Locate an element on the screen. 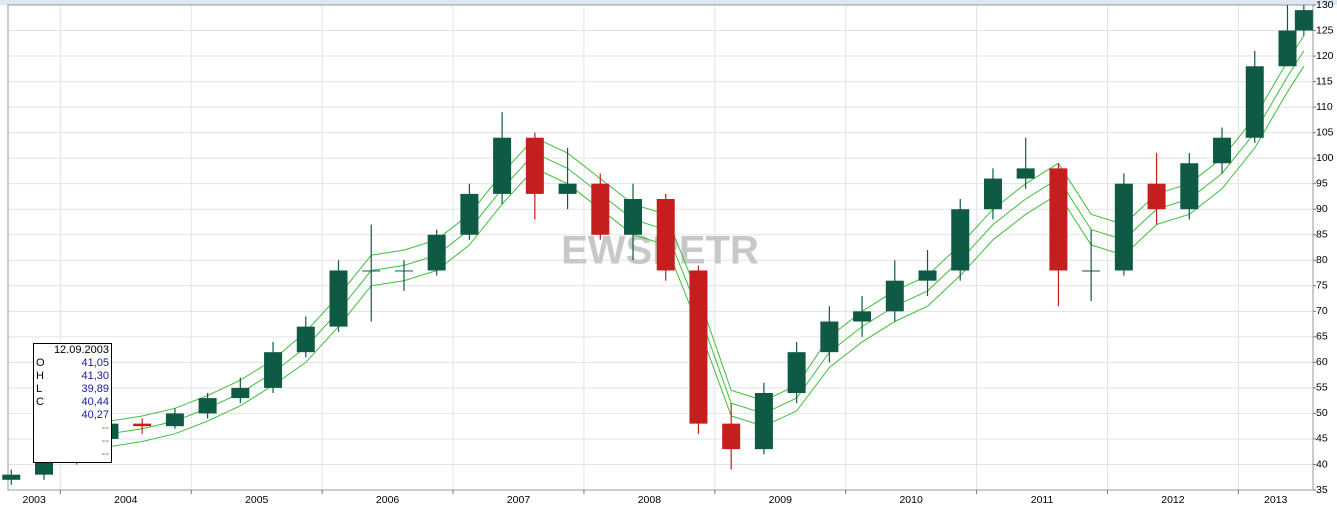 The height and width of the screenshot is (510, 1337). x-tick-label: 2009 is located at coordinates (781, 500).